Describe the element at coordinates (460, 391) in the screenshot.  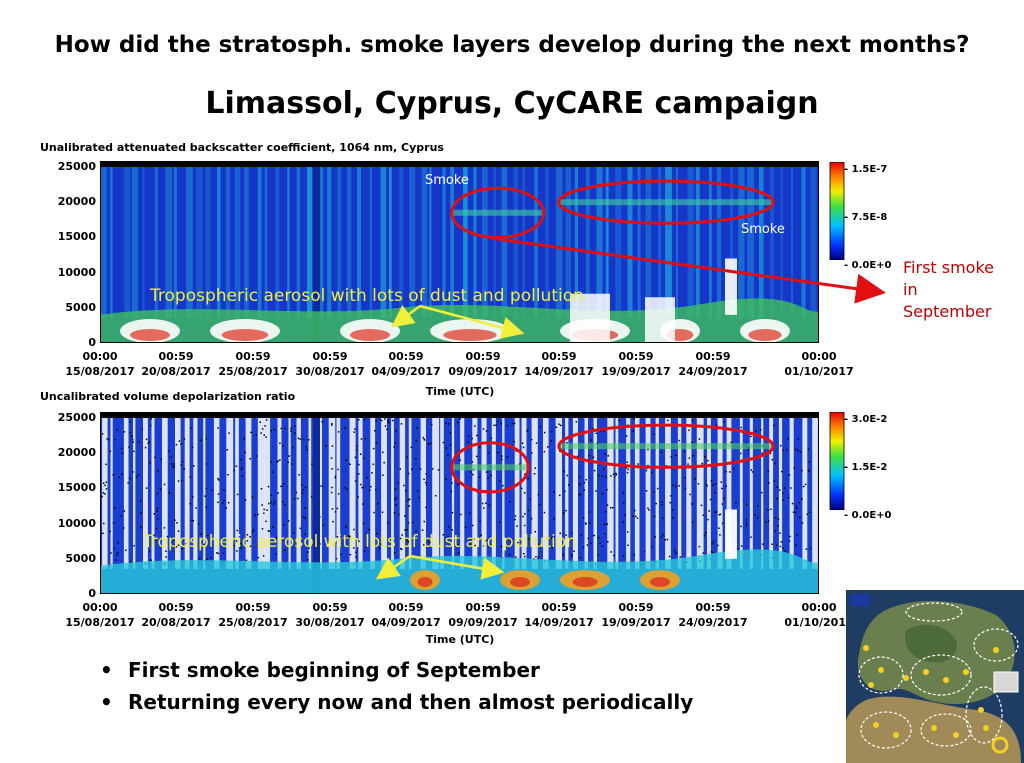
I see `backscatter-x-label: Time (UTC)` at that location.